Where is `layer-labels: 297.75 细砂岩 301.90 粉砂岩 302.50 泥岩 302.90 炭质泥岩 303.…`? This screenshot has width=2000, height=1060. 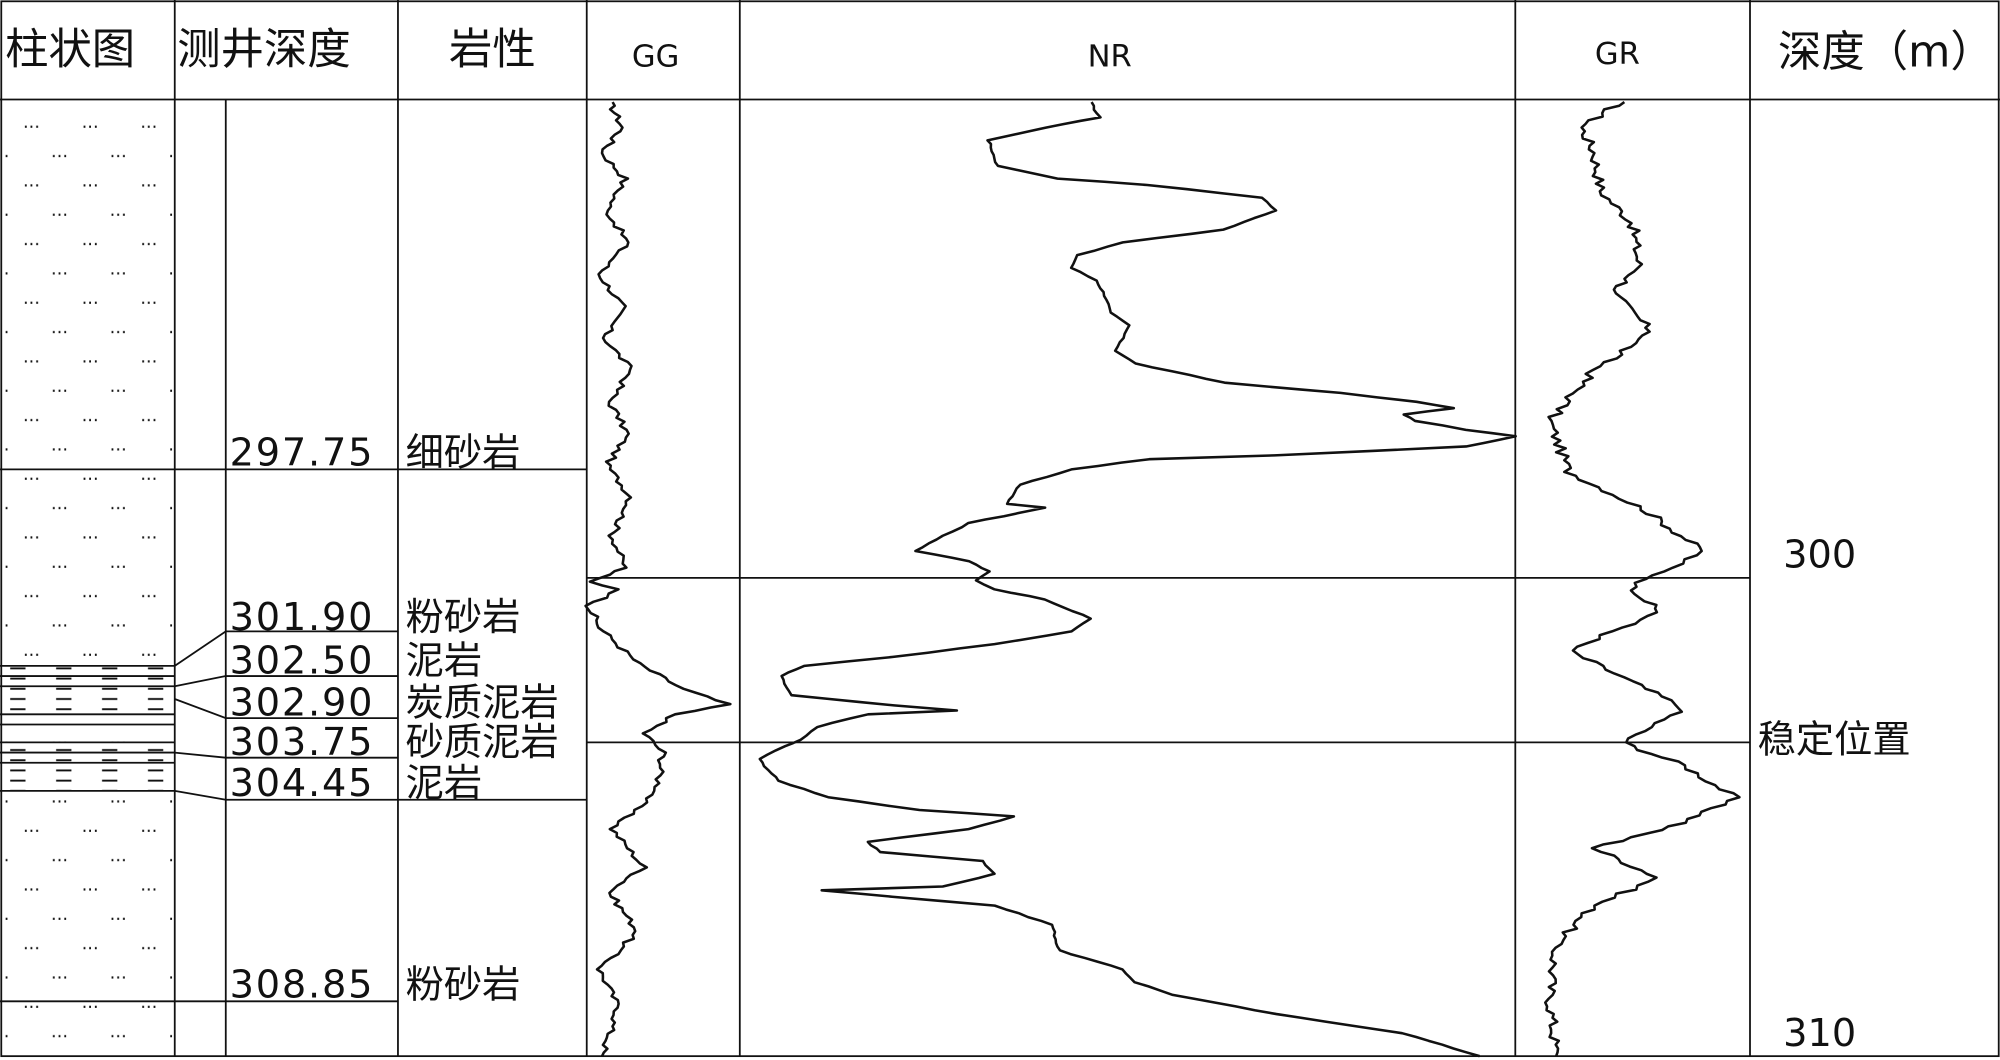 layer-labels: 297.75 细砂岩 301.90 粉砂岩 302.50 泥岩 302.90 炭质泥岩 303.… is located at coordinates (394, 719).